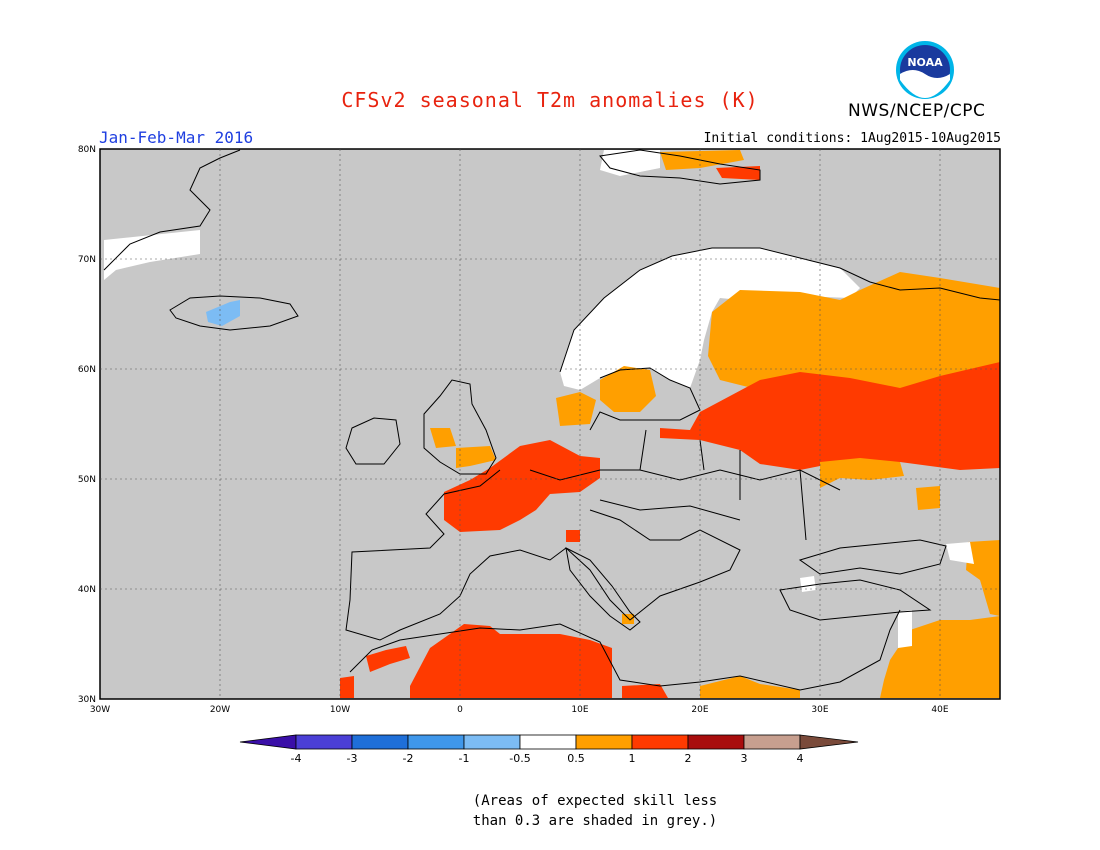  I want to click on coastline-turkey, so click(855, 600).